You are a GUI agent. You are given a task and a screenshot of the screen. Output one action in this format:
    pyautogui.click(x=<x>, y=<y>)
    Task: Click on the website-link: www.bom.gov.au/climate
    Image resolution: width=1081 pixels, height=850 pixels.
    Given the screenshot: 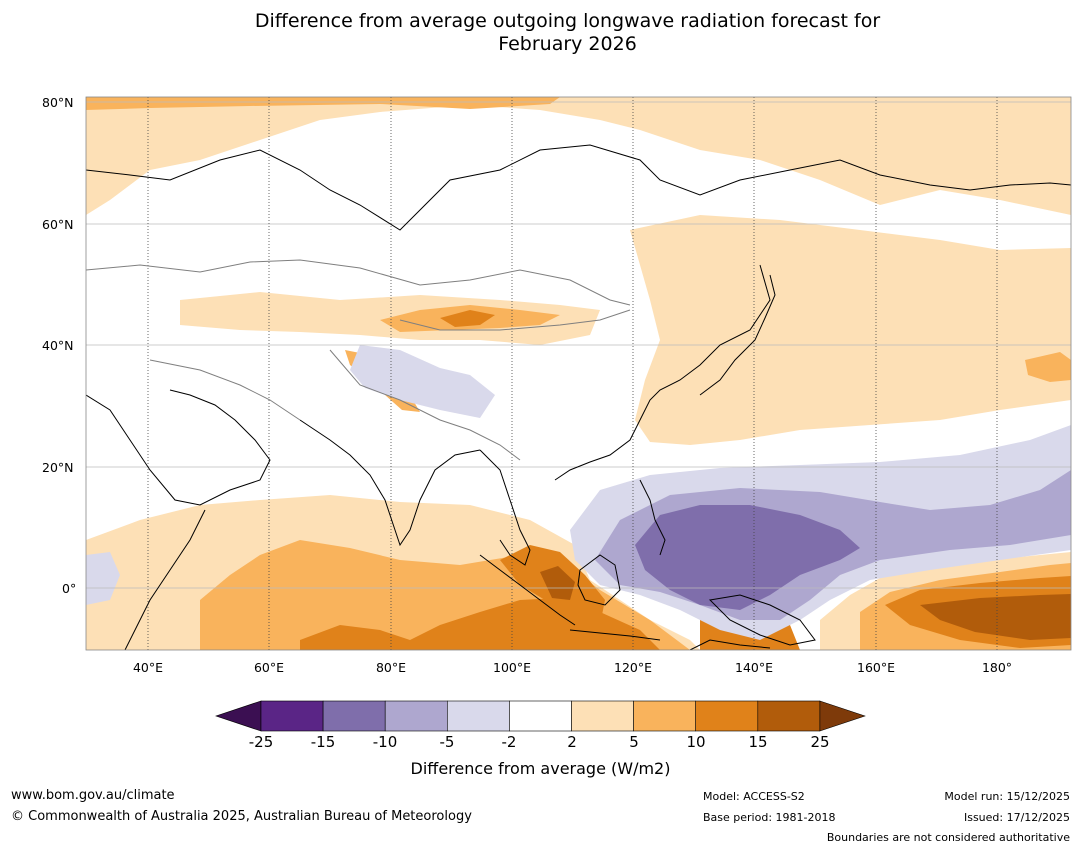 What is the action you would take?
    pyautogui.click(x=93, y=795)
    